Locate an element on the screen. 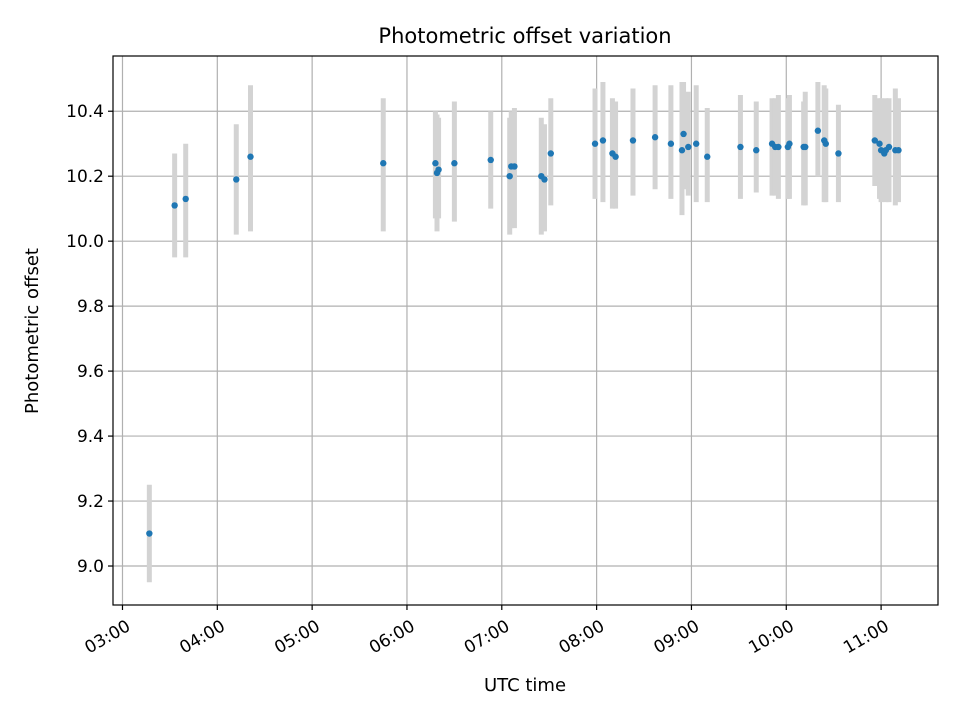 The width and height of the screenshot is (960, 720). y-tick-label: 10.0 is located at coordinates (85, 242).